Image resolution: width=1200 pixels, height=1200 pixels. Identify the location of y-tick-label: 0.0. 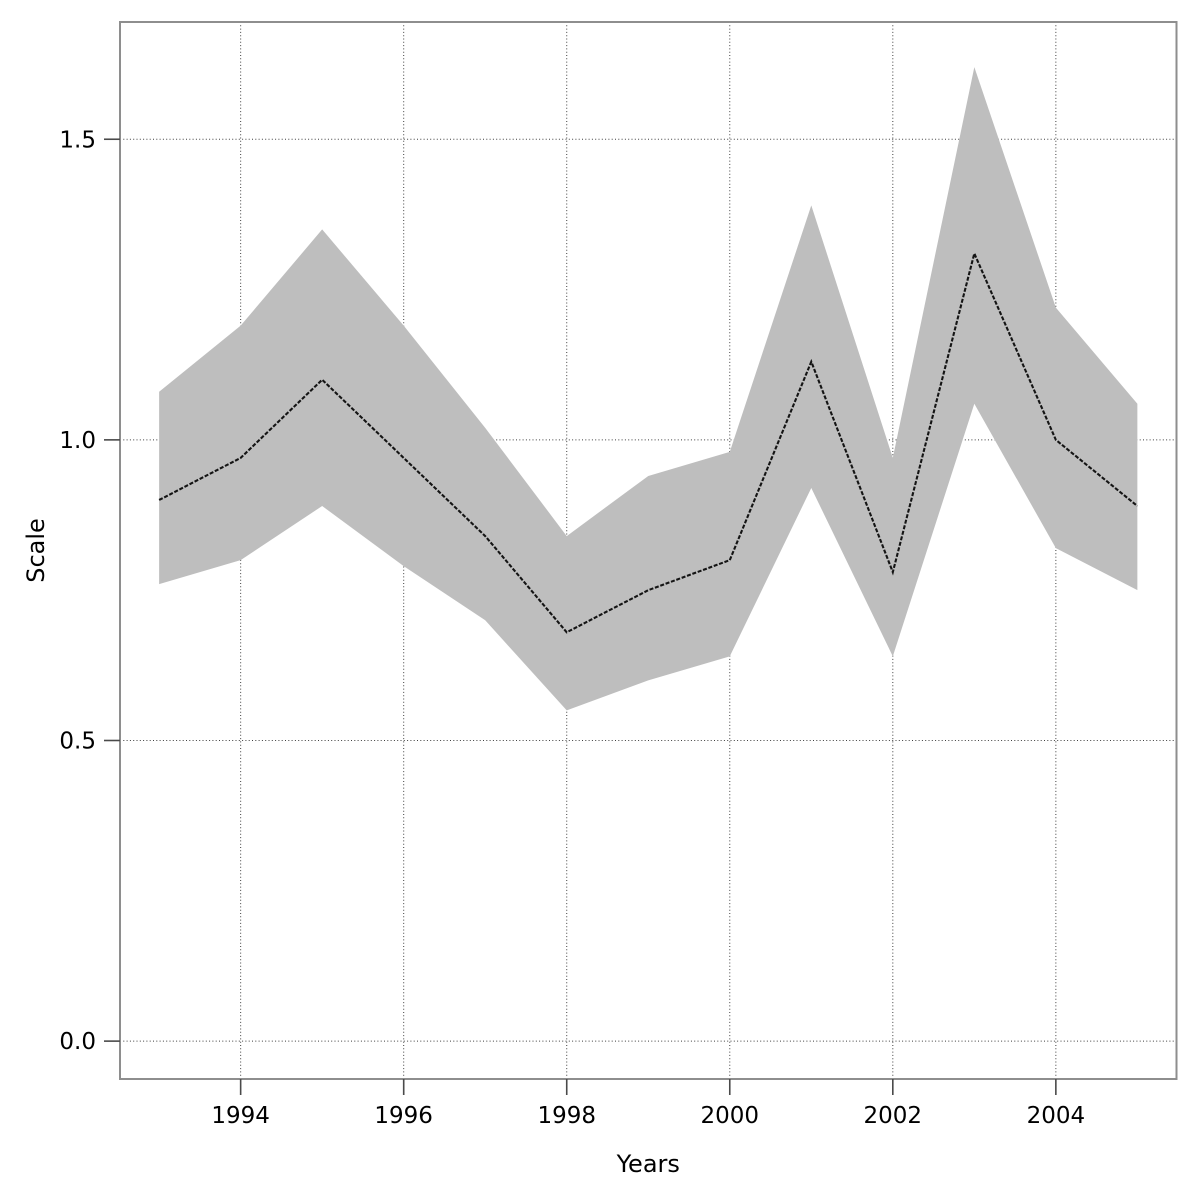
(77, 1042).